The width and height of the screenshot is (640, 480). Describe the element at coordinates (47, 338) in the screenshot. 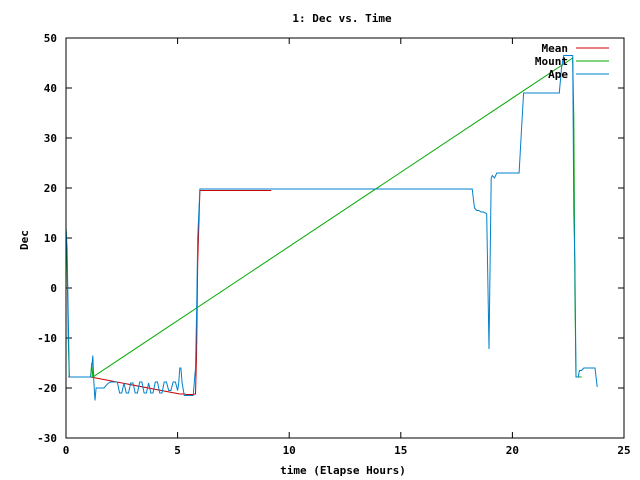

I see `y-tick-label: -10` at that location.